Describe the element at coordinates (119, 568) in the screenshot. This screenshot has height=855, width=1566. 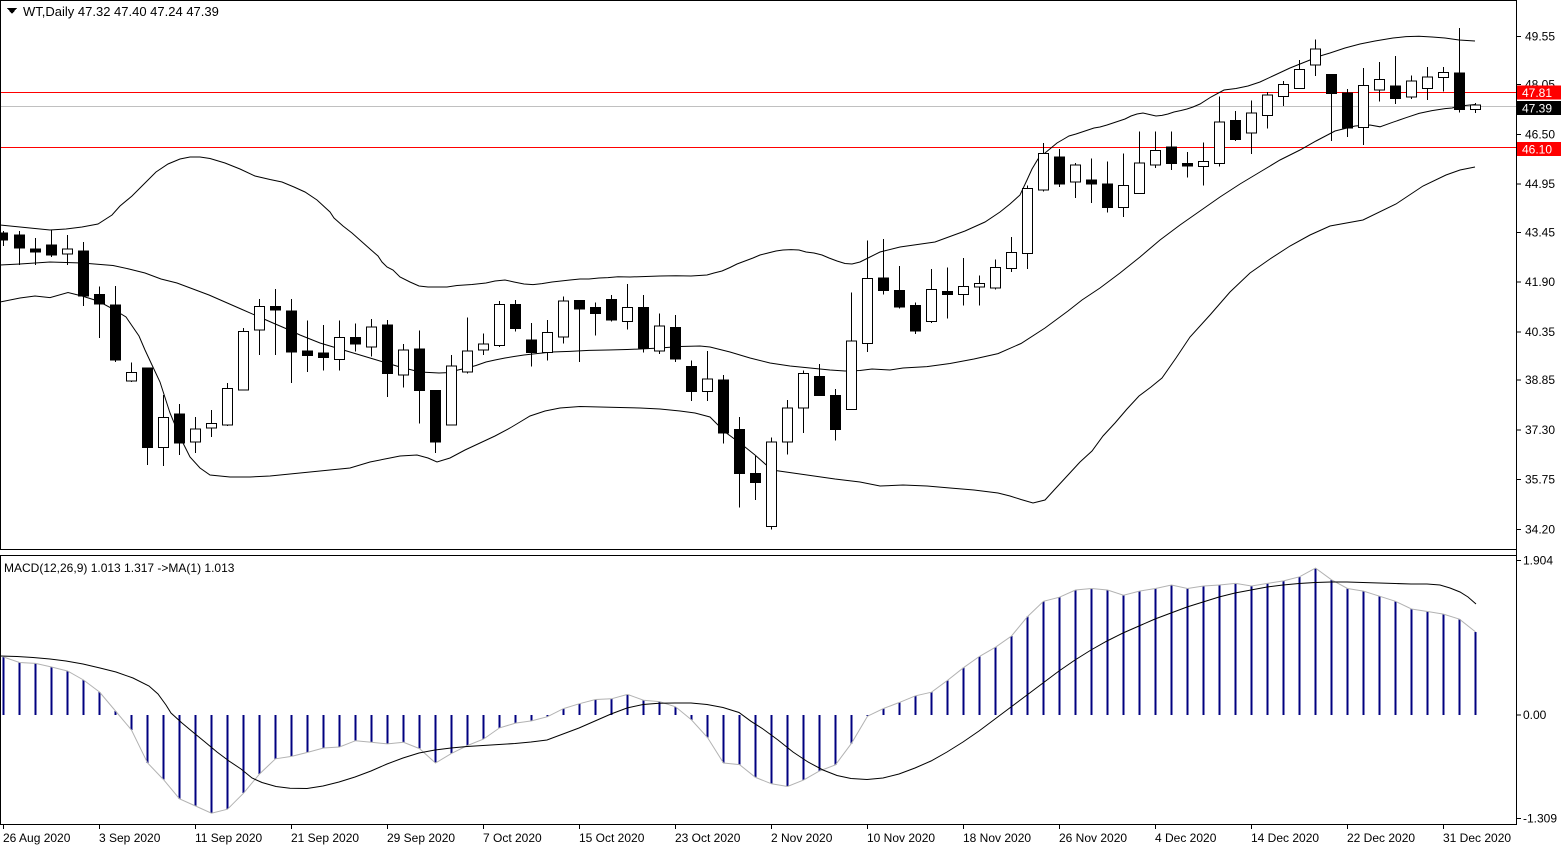
I see `svg-text:MACD(12,26,9) 1.013 1.317 ->M: MACD(12,26,9) 1.013 1.317 ->MA(1) 1.013` at that location.